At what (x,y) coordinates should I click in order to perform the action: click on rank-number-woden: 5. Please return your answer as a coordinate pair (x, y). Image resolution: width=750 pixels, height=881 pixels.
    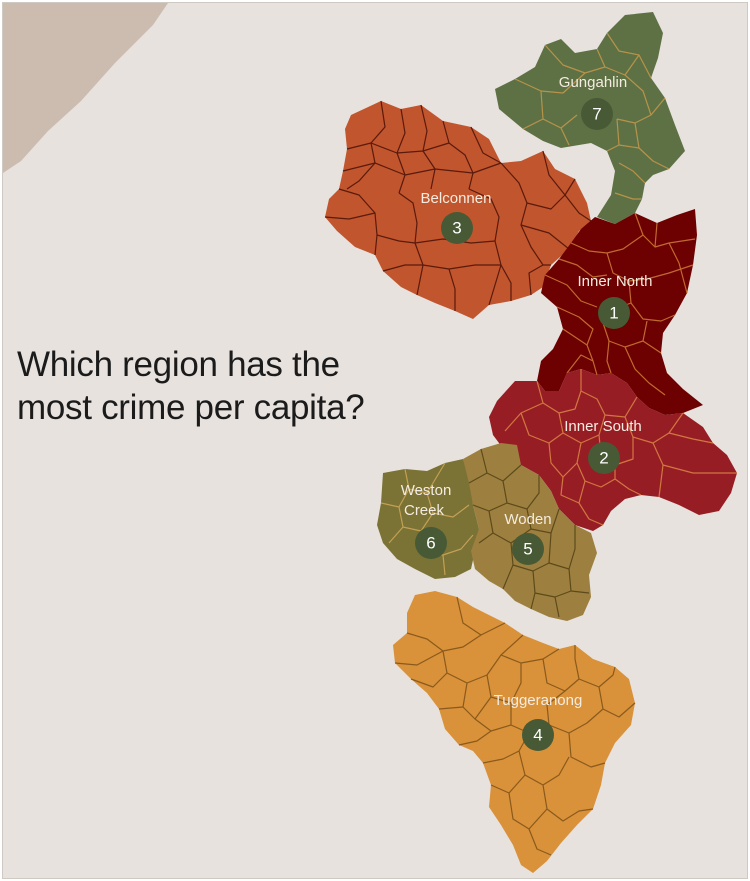
    Looking at the image, I should click on (527, 549).